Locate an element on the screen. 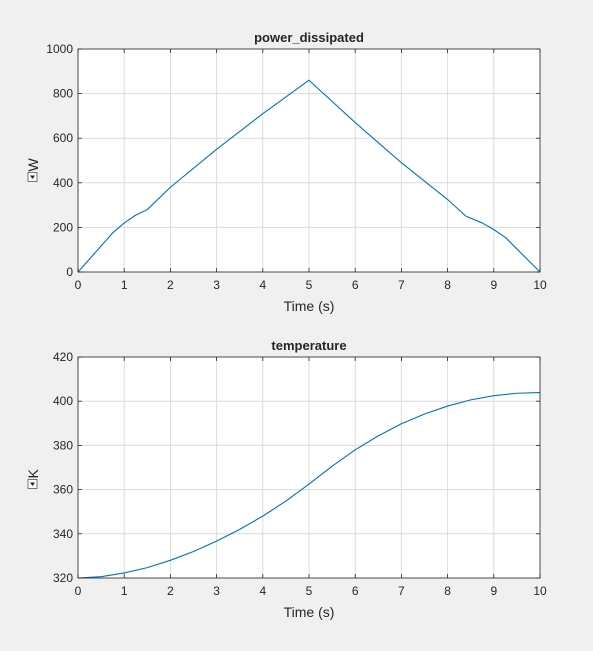  chart2-x-tick-label-7: 7 is located at coordinates (401, 591).